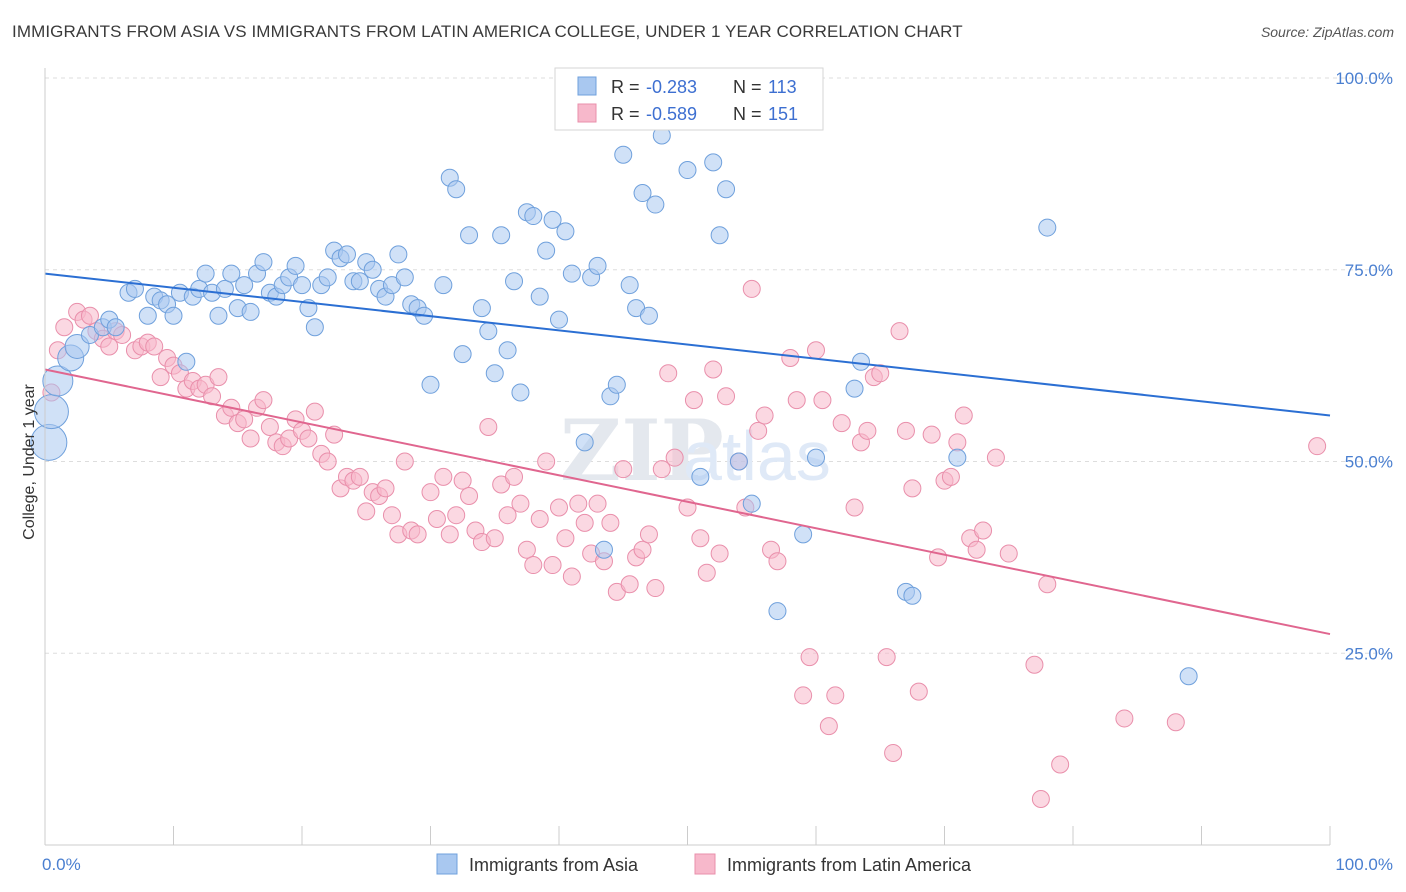 The image size is (1406, 892). I want to click on legend: R = -0.283 N = 113 R = -0.589 N = 151, so click(689, 99).